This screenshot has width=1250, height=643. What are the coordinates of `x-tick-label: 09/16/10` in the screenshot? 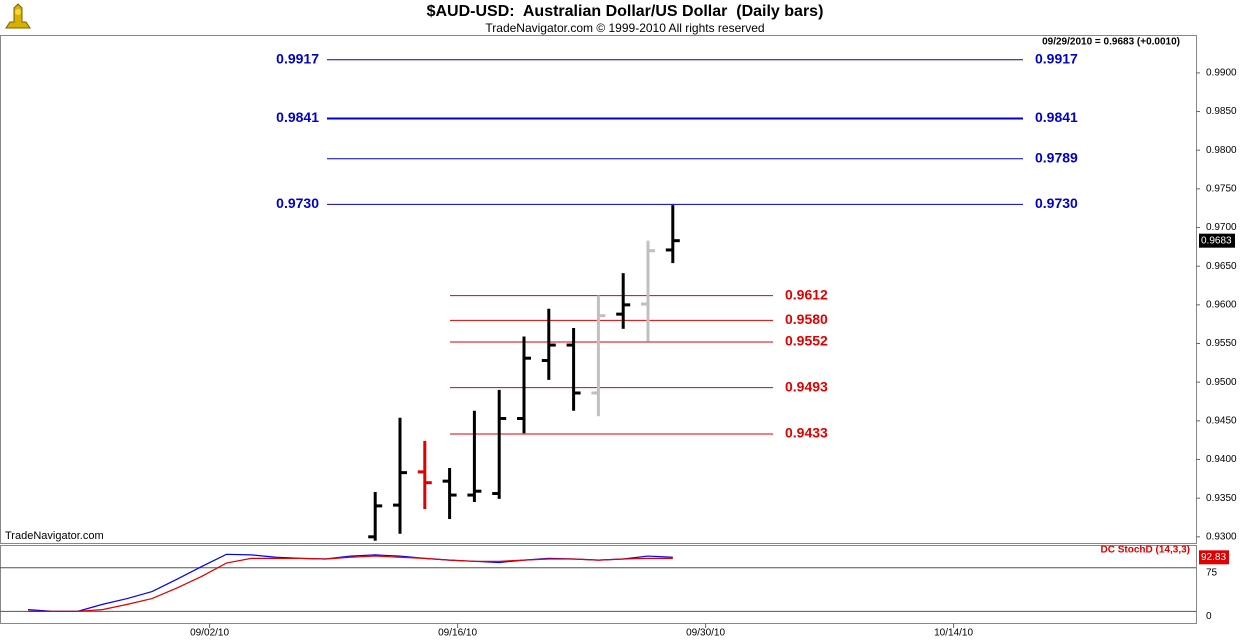 It's located at (457, 633).